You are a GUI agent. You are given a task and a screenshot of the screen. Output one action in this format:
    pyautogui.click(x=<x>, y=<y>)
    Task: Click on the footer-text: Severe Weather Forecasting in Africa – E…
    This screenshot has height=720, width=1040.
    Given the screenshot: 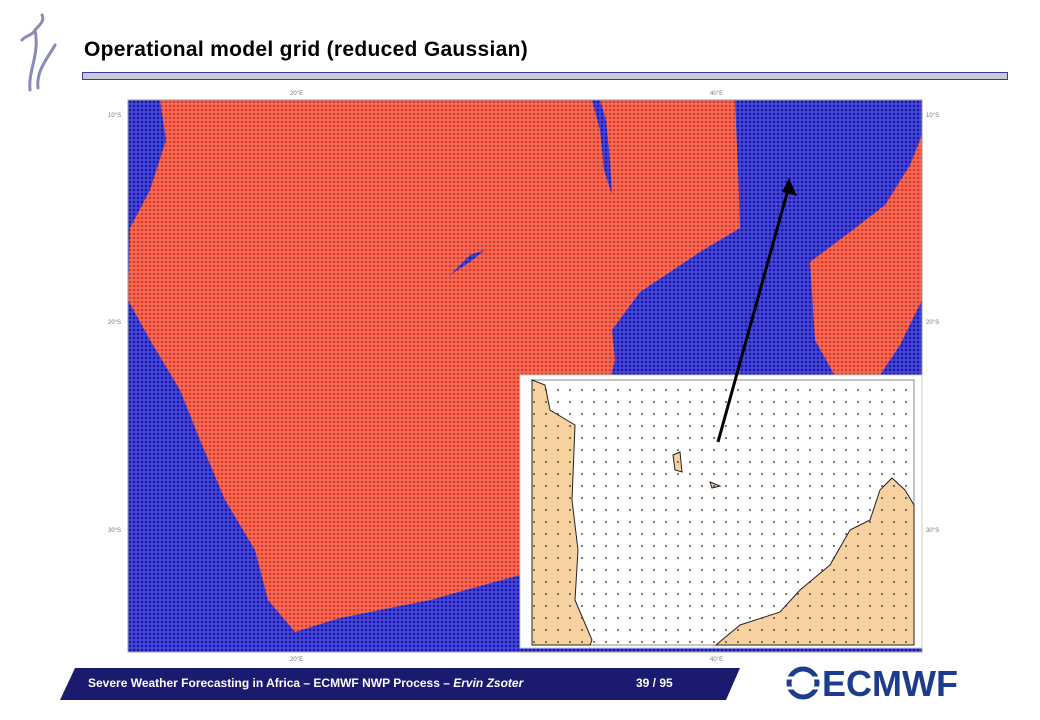 What is the action you would take?
    pyautogui.click(x=305, y=683)
    